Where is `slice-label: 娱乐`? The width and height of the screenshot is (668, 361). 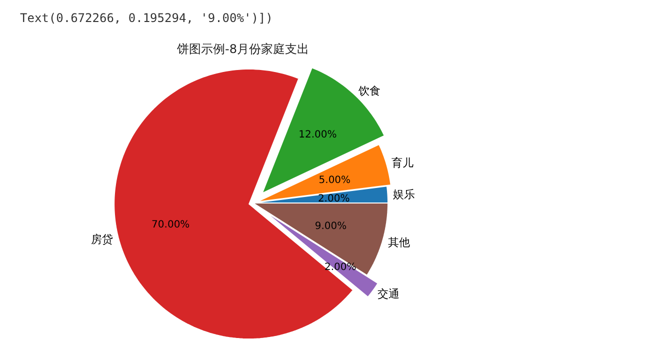 slice-label: 娱乐 is located at coordinates (404, 195).